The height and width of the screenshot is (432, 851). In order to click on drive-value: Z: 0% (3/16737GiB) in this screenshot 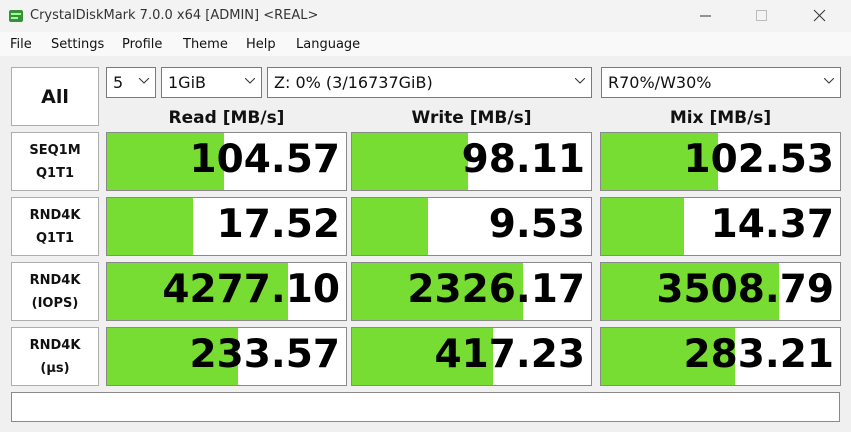, I will do `click(353, 82)`.